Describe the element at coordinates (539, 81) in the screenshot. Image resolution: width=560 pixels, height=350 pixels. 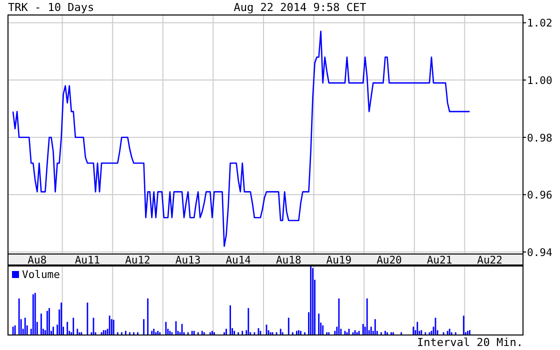
I see `y-tick-label: 1.00` at that location.